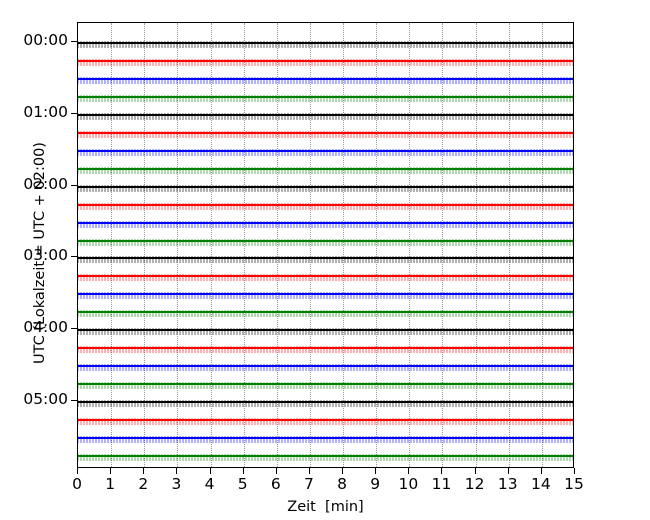 The width and height of the screenshot is (650, 520). What do you see at coordinates (143, 484) in the screenshot?
I see `x-axis-tick-label: 2` at bounding box center [143, 484].